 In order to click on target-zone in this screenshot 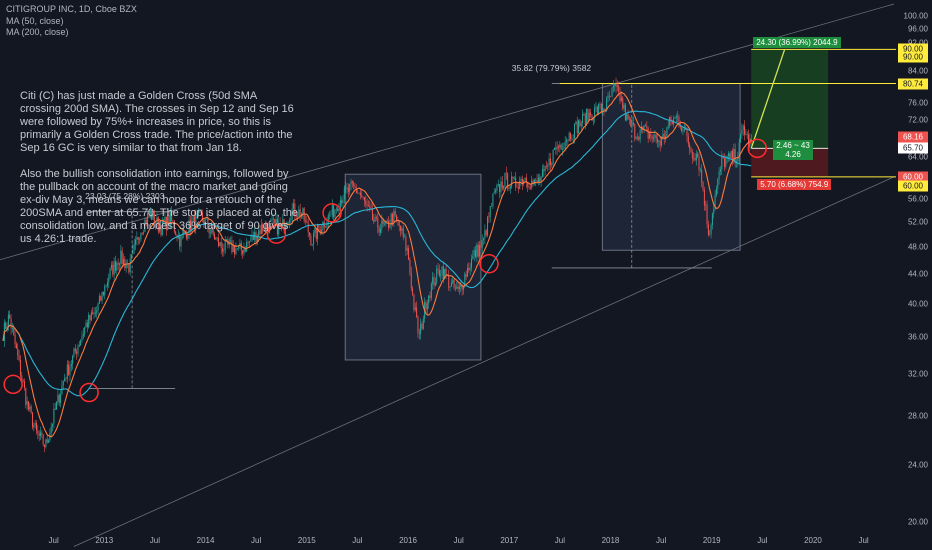, I will do `click(790, 99)`.